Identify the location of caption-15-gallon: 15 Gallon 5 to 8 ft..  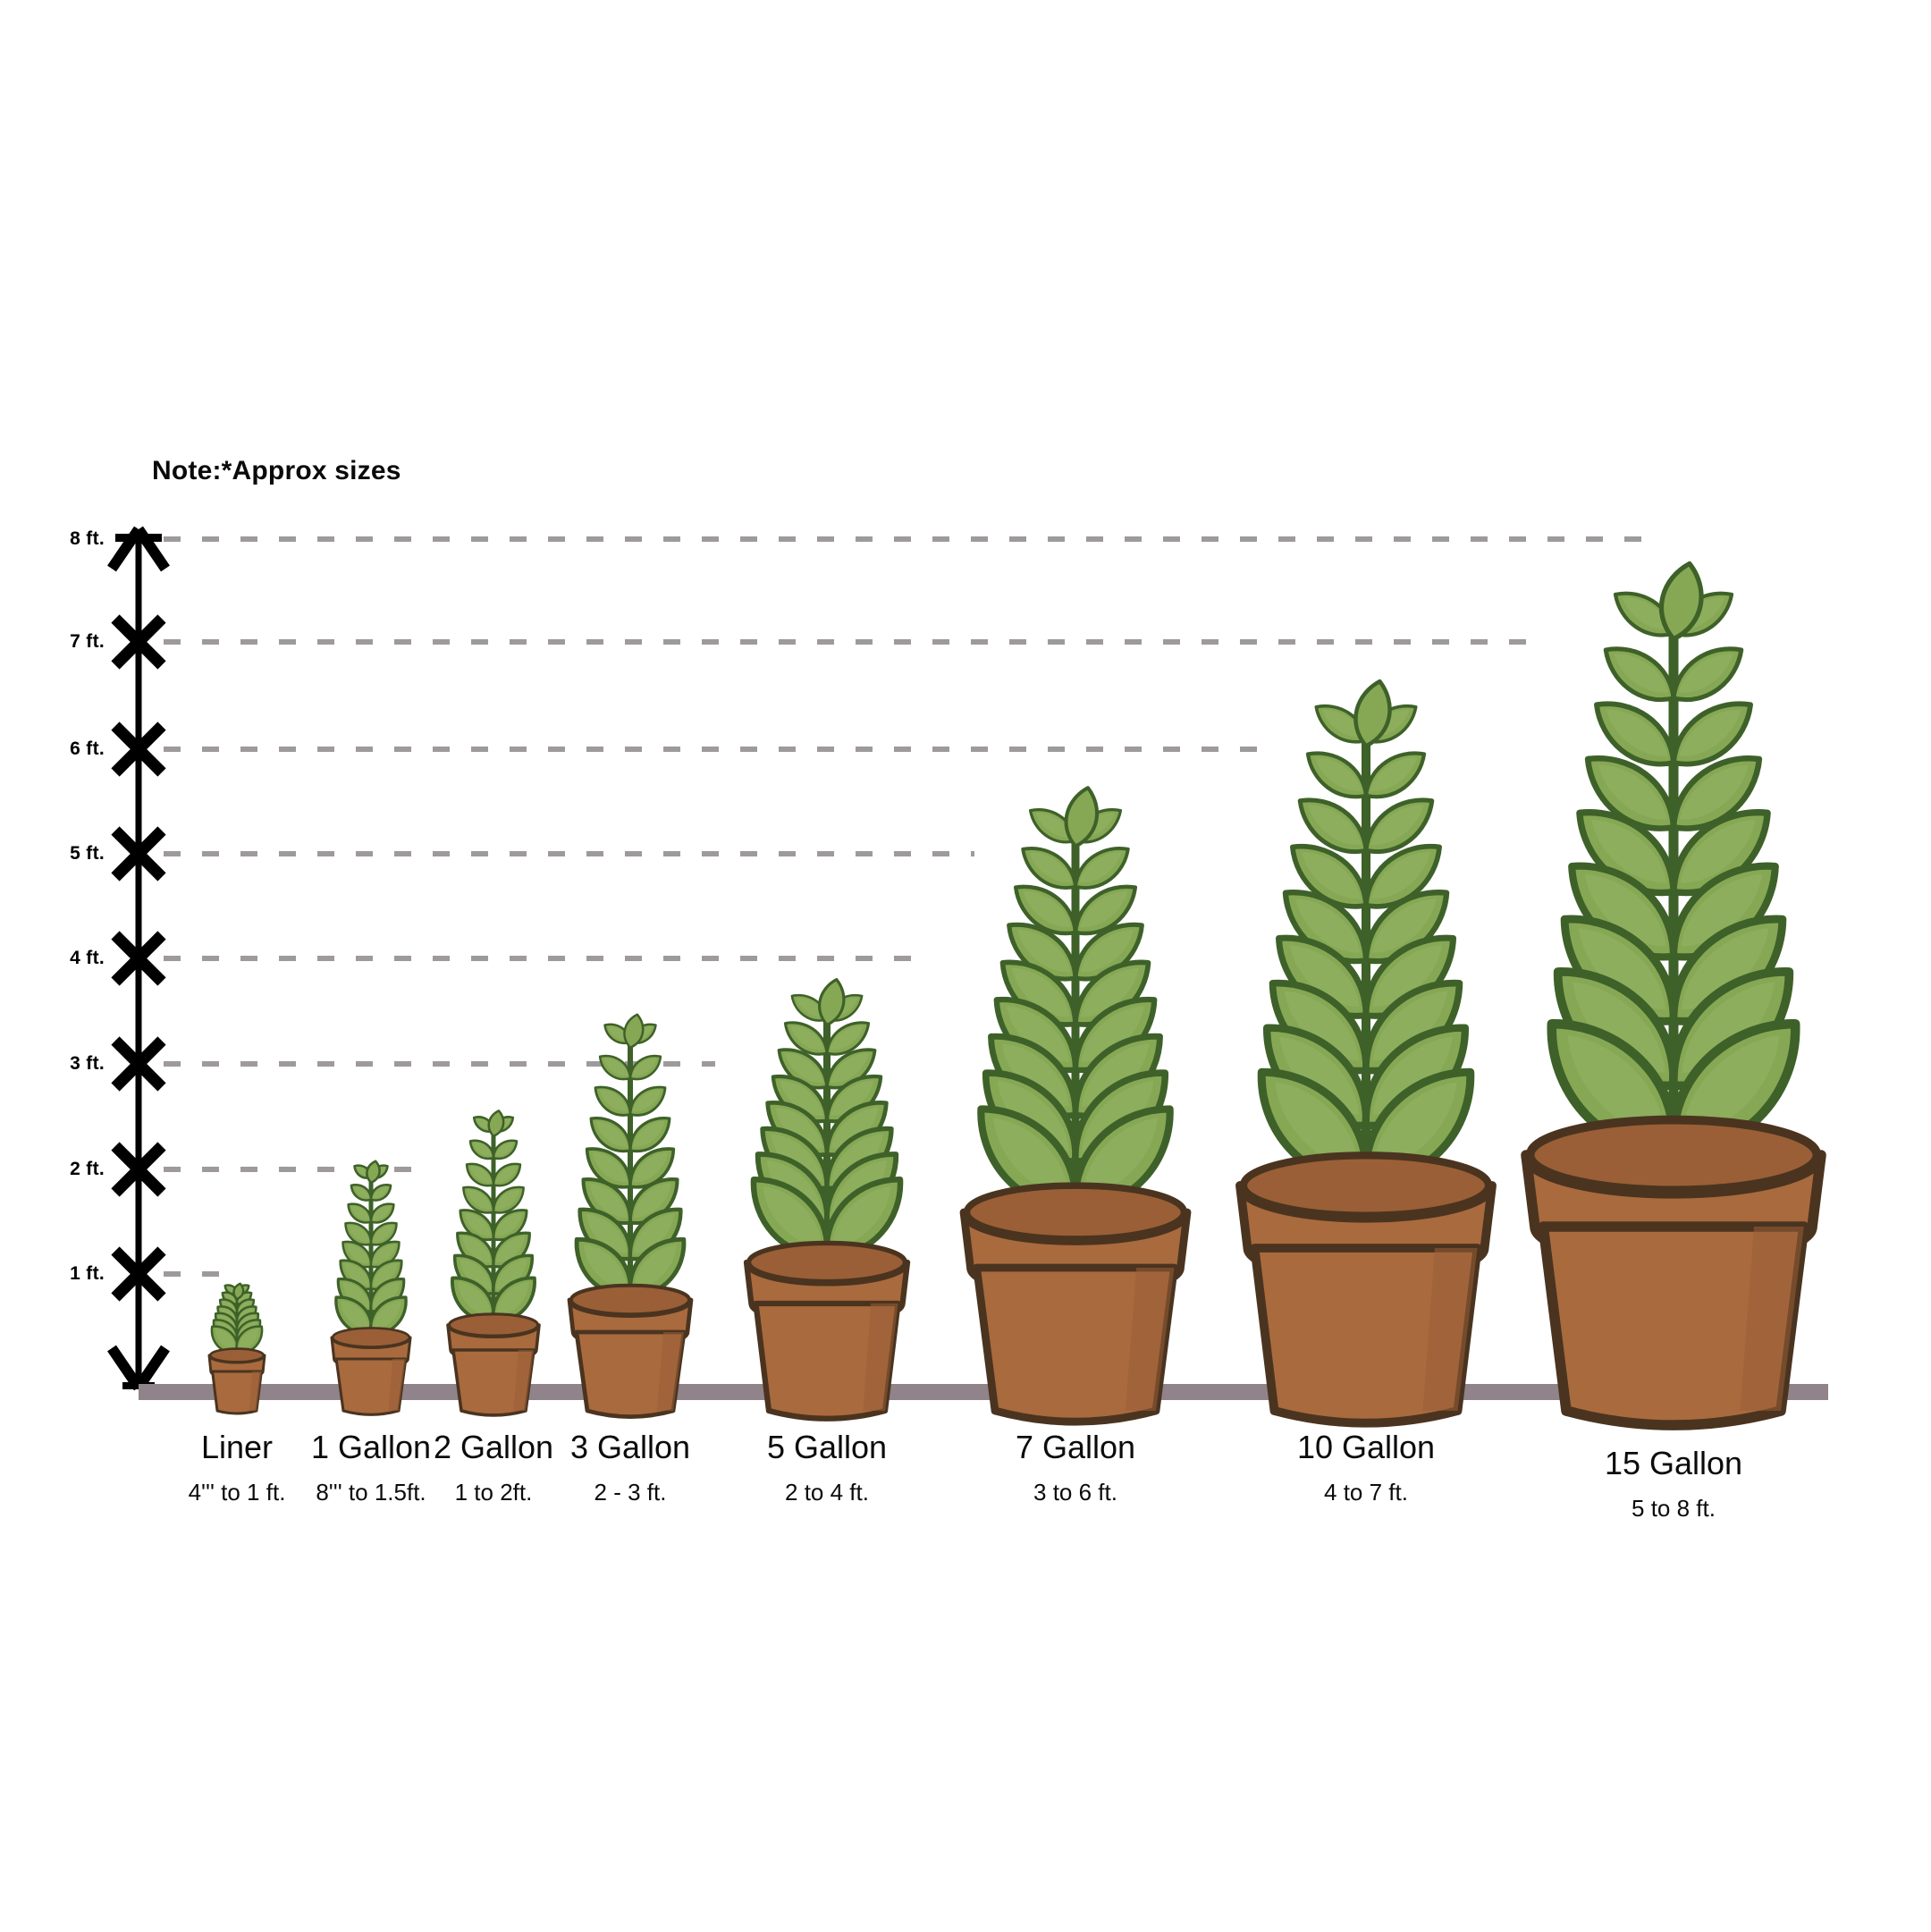
(1673, 1484).